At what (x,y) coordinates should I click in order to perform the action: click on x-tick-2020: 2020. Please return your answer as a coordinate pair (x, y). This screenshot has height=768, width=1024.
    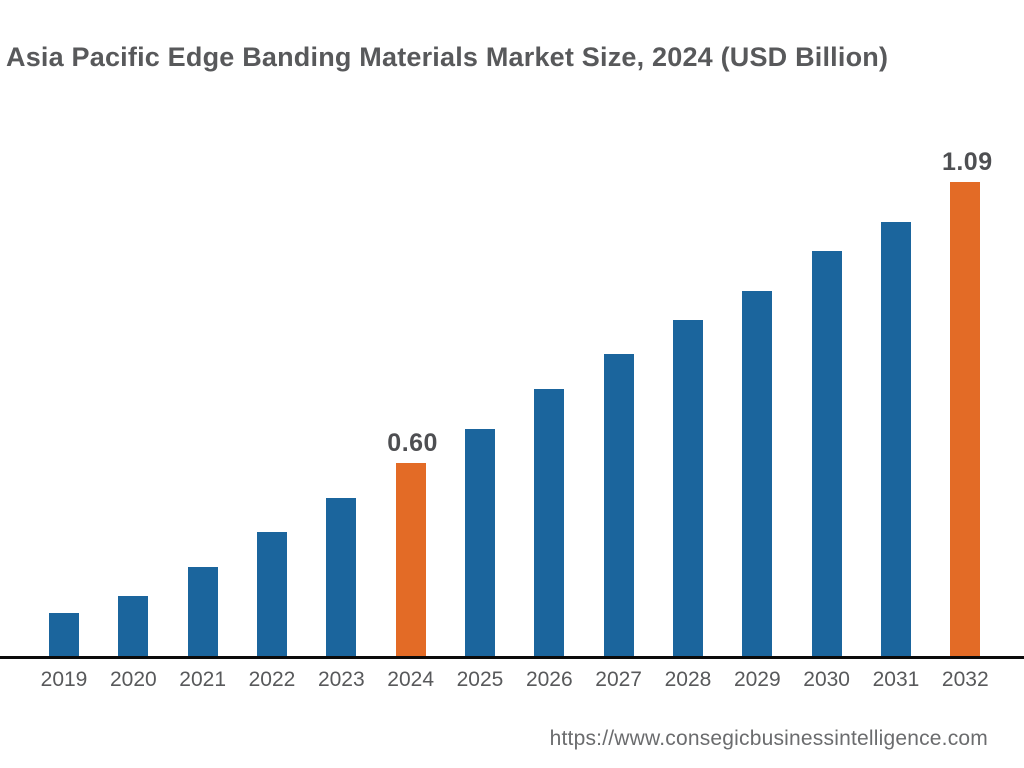
    Looking at the image, I should click on (133, 679).